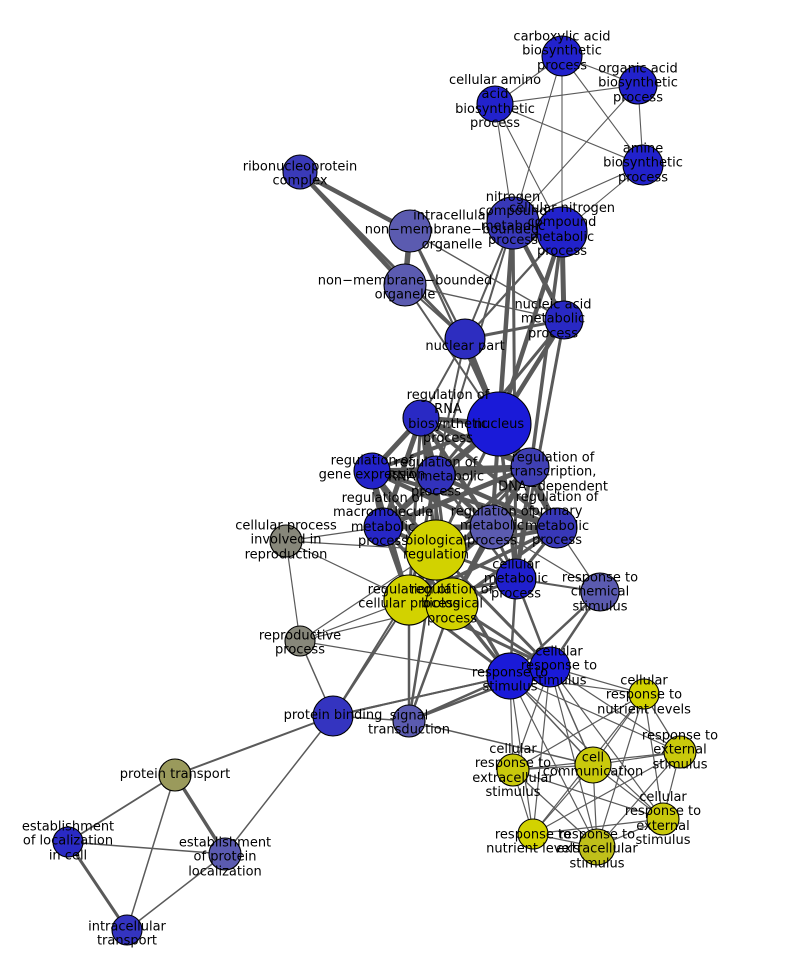 The image size is (786, 971). Describe the element at coordinates (492, 527) in the screenshot. I see `graph-node-regulation_of_metabolic_process` at that location.